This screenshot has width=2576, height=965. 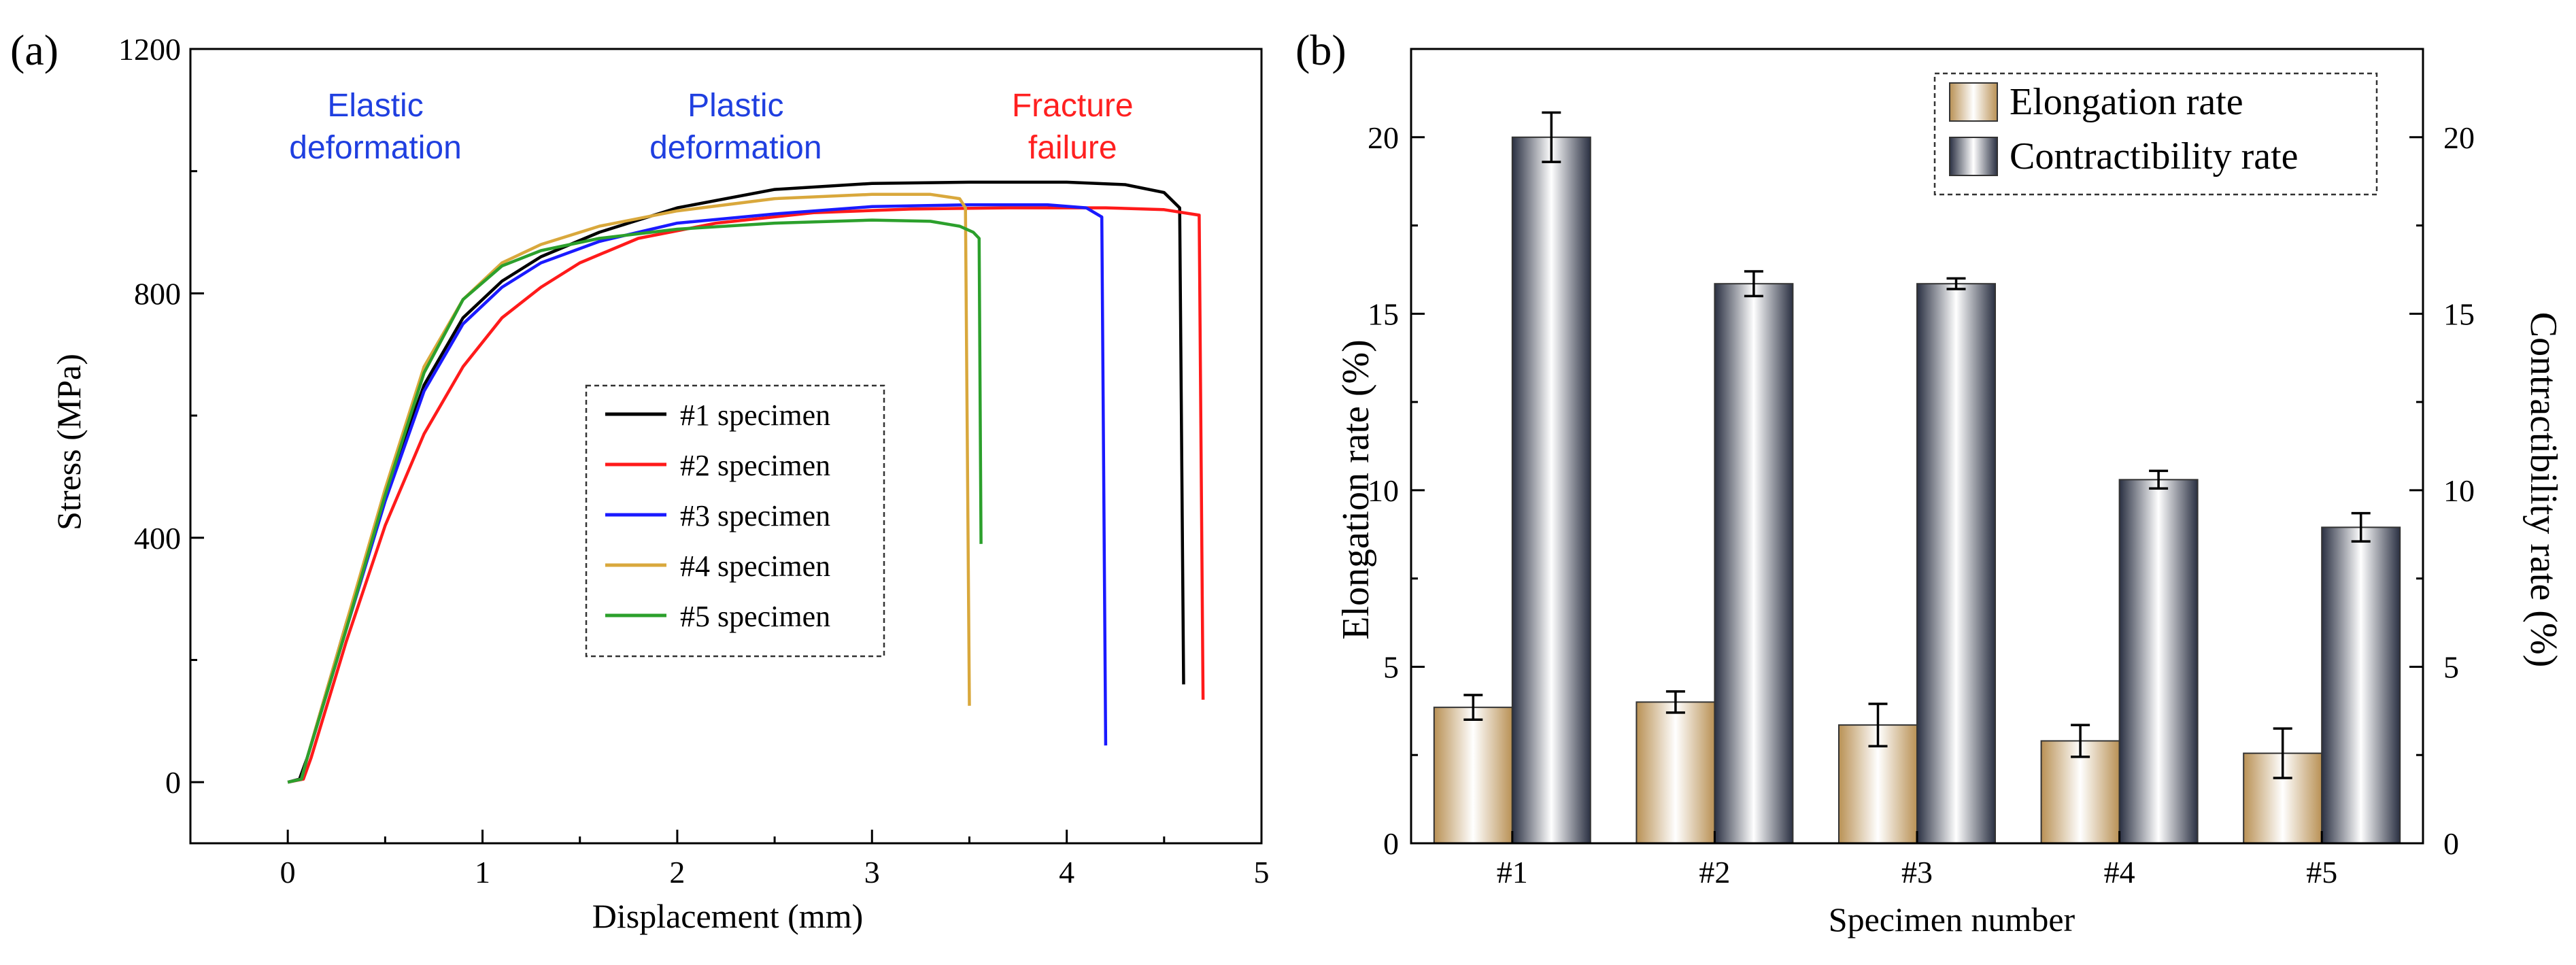 I want to click on annotation-elastic-line-1: Elastic, so click(x=375, y=106).